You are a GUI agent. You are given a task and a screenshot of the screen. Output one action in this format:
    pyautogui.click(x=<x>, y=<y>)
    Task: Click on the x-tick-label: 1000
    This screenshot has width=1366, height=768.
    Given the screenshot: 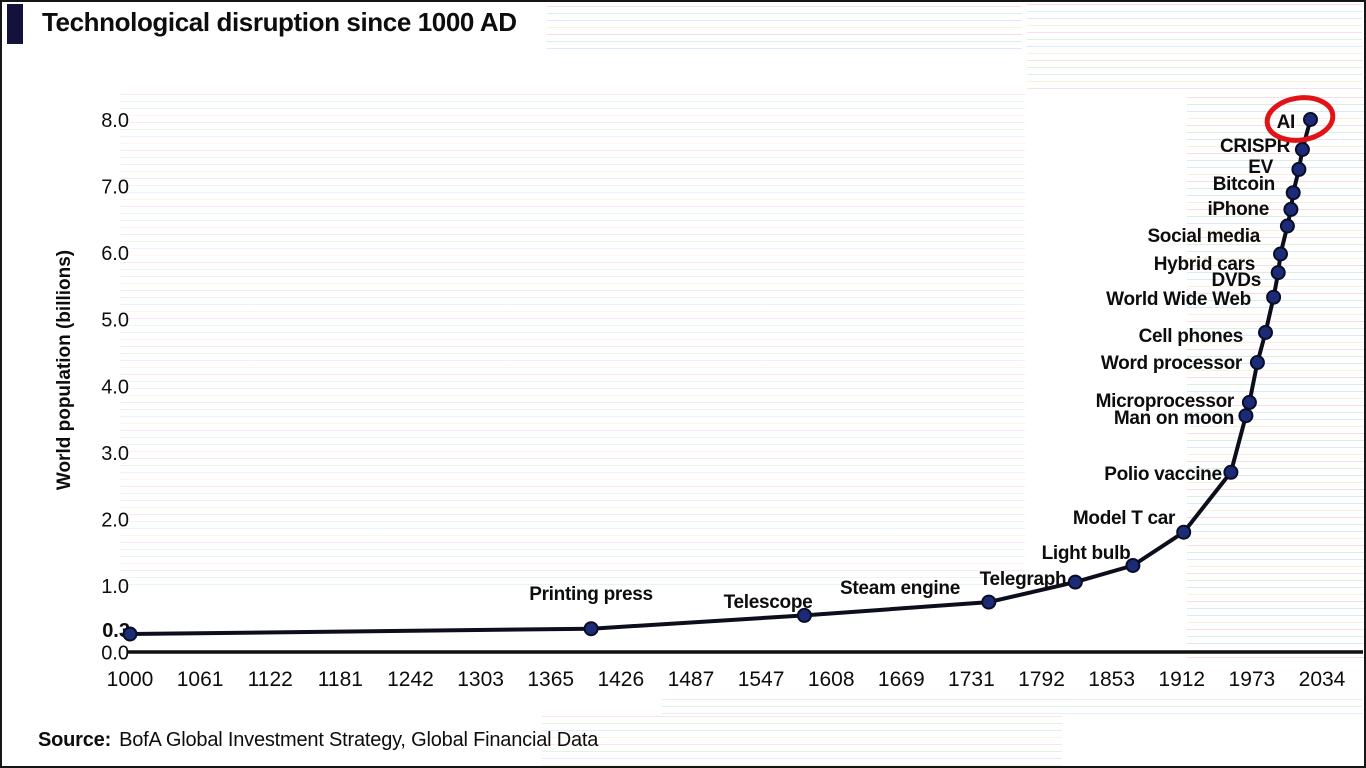 What is the action you would take?
    pyautogui.click(x=130, y=679)
    